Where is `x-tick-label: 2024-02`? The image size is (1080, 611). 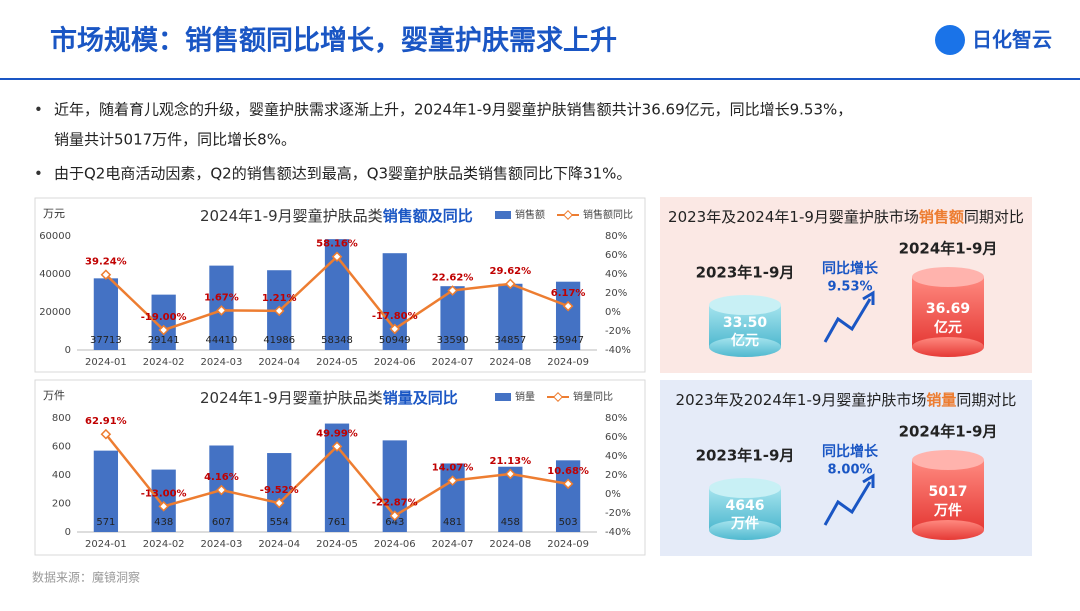
x-tick-label: 2024-02 is located at coordinates (164, 362).